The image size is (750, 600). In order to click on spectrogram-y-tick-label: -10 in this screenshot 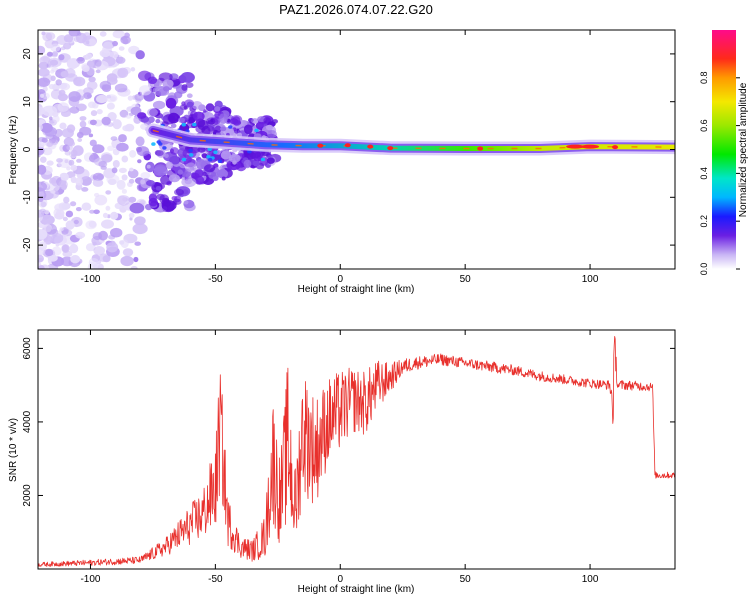, I will do `click(27, 197)`.